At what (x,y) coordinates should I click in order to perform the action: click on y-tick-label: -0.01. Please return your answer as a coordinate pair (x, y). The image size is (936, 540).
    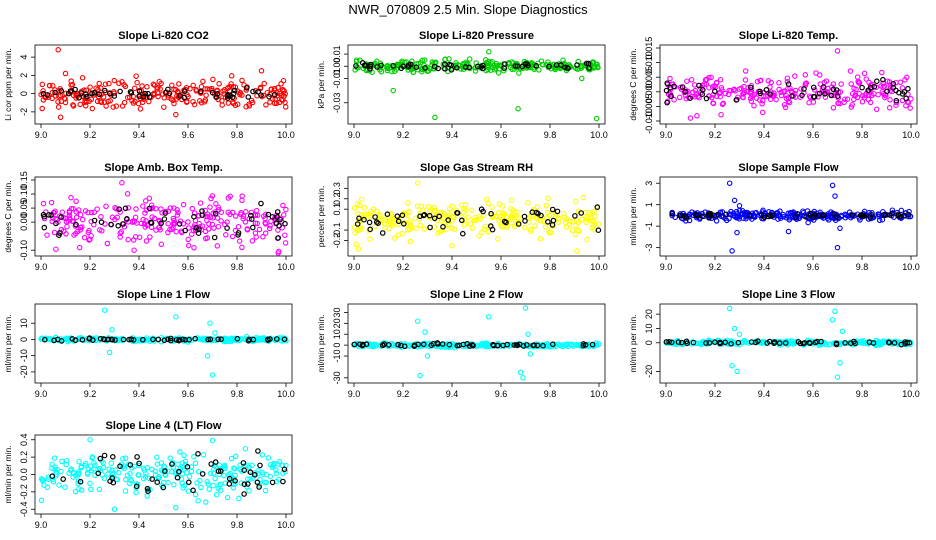
    Looking at the image, I should click on (337, 78).